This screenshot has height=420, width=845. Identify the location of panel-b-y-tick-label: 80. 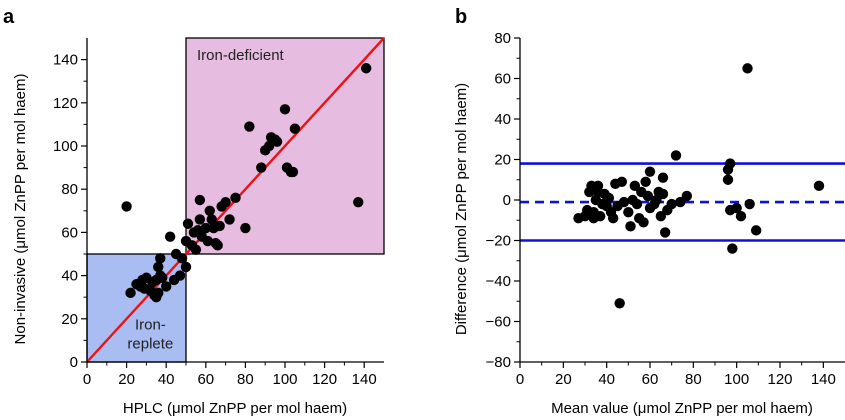
(502, 38).